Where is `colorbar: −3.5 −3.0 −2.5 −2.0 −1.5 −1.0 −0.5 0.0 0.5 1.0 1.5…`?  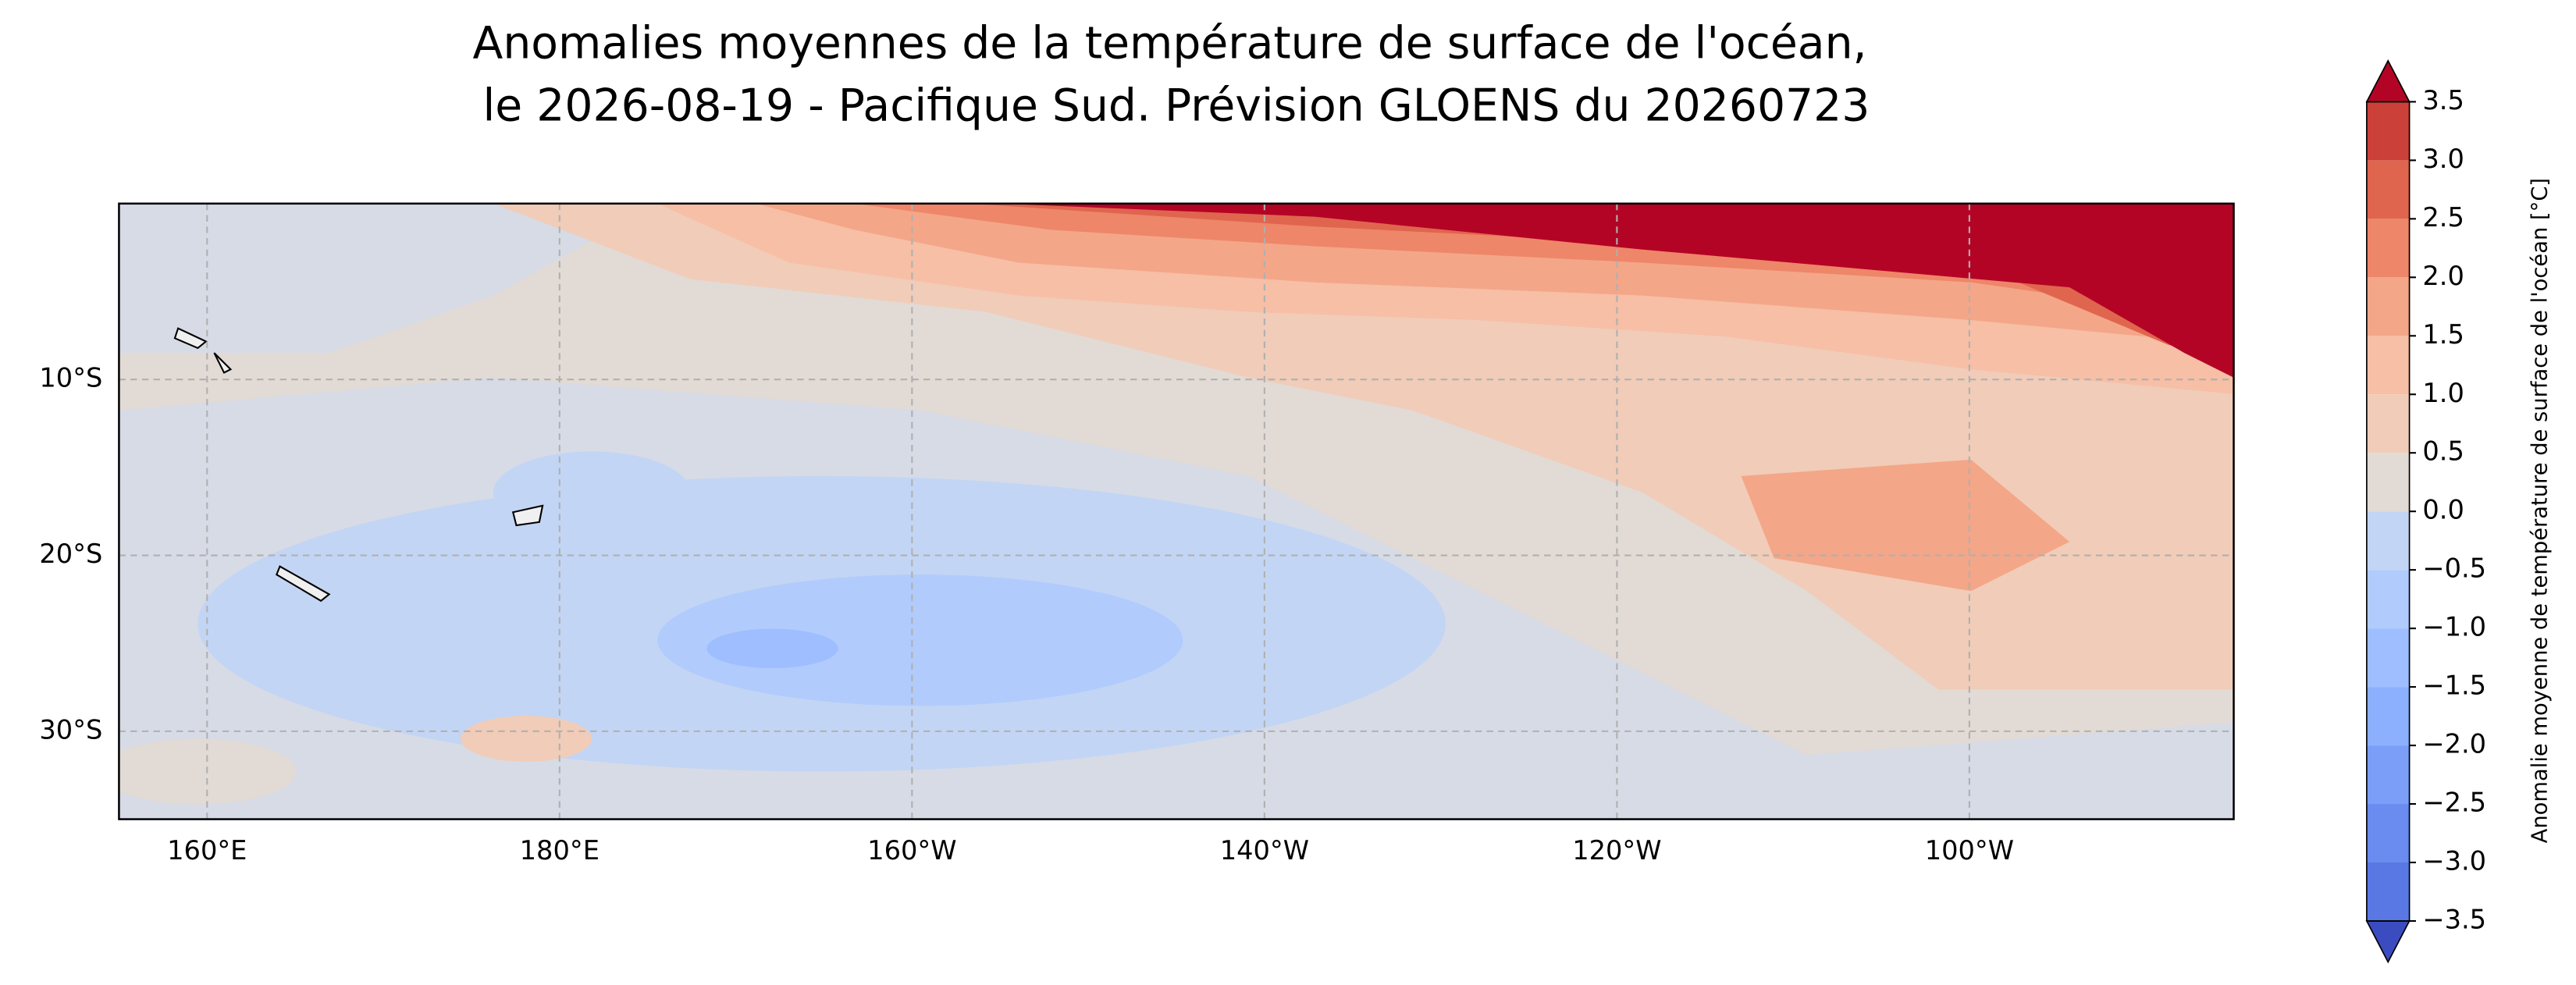 colorbar: −3.5 −3.0 −2.5 −2.0 −1.5 −1.0 −0.5 0.0 0.5 1.0 1.5… is located at coordinates (2425, 511).